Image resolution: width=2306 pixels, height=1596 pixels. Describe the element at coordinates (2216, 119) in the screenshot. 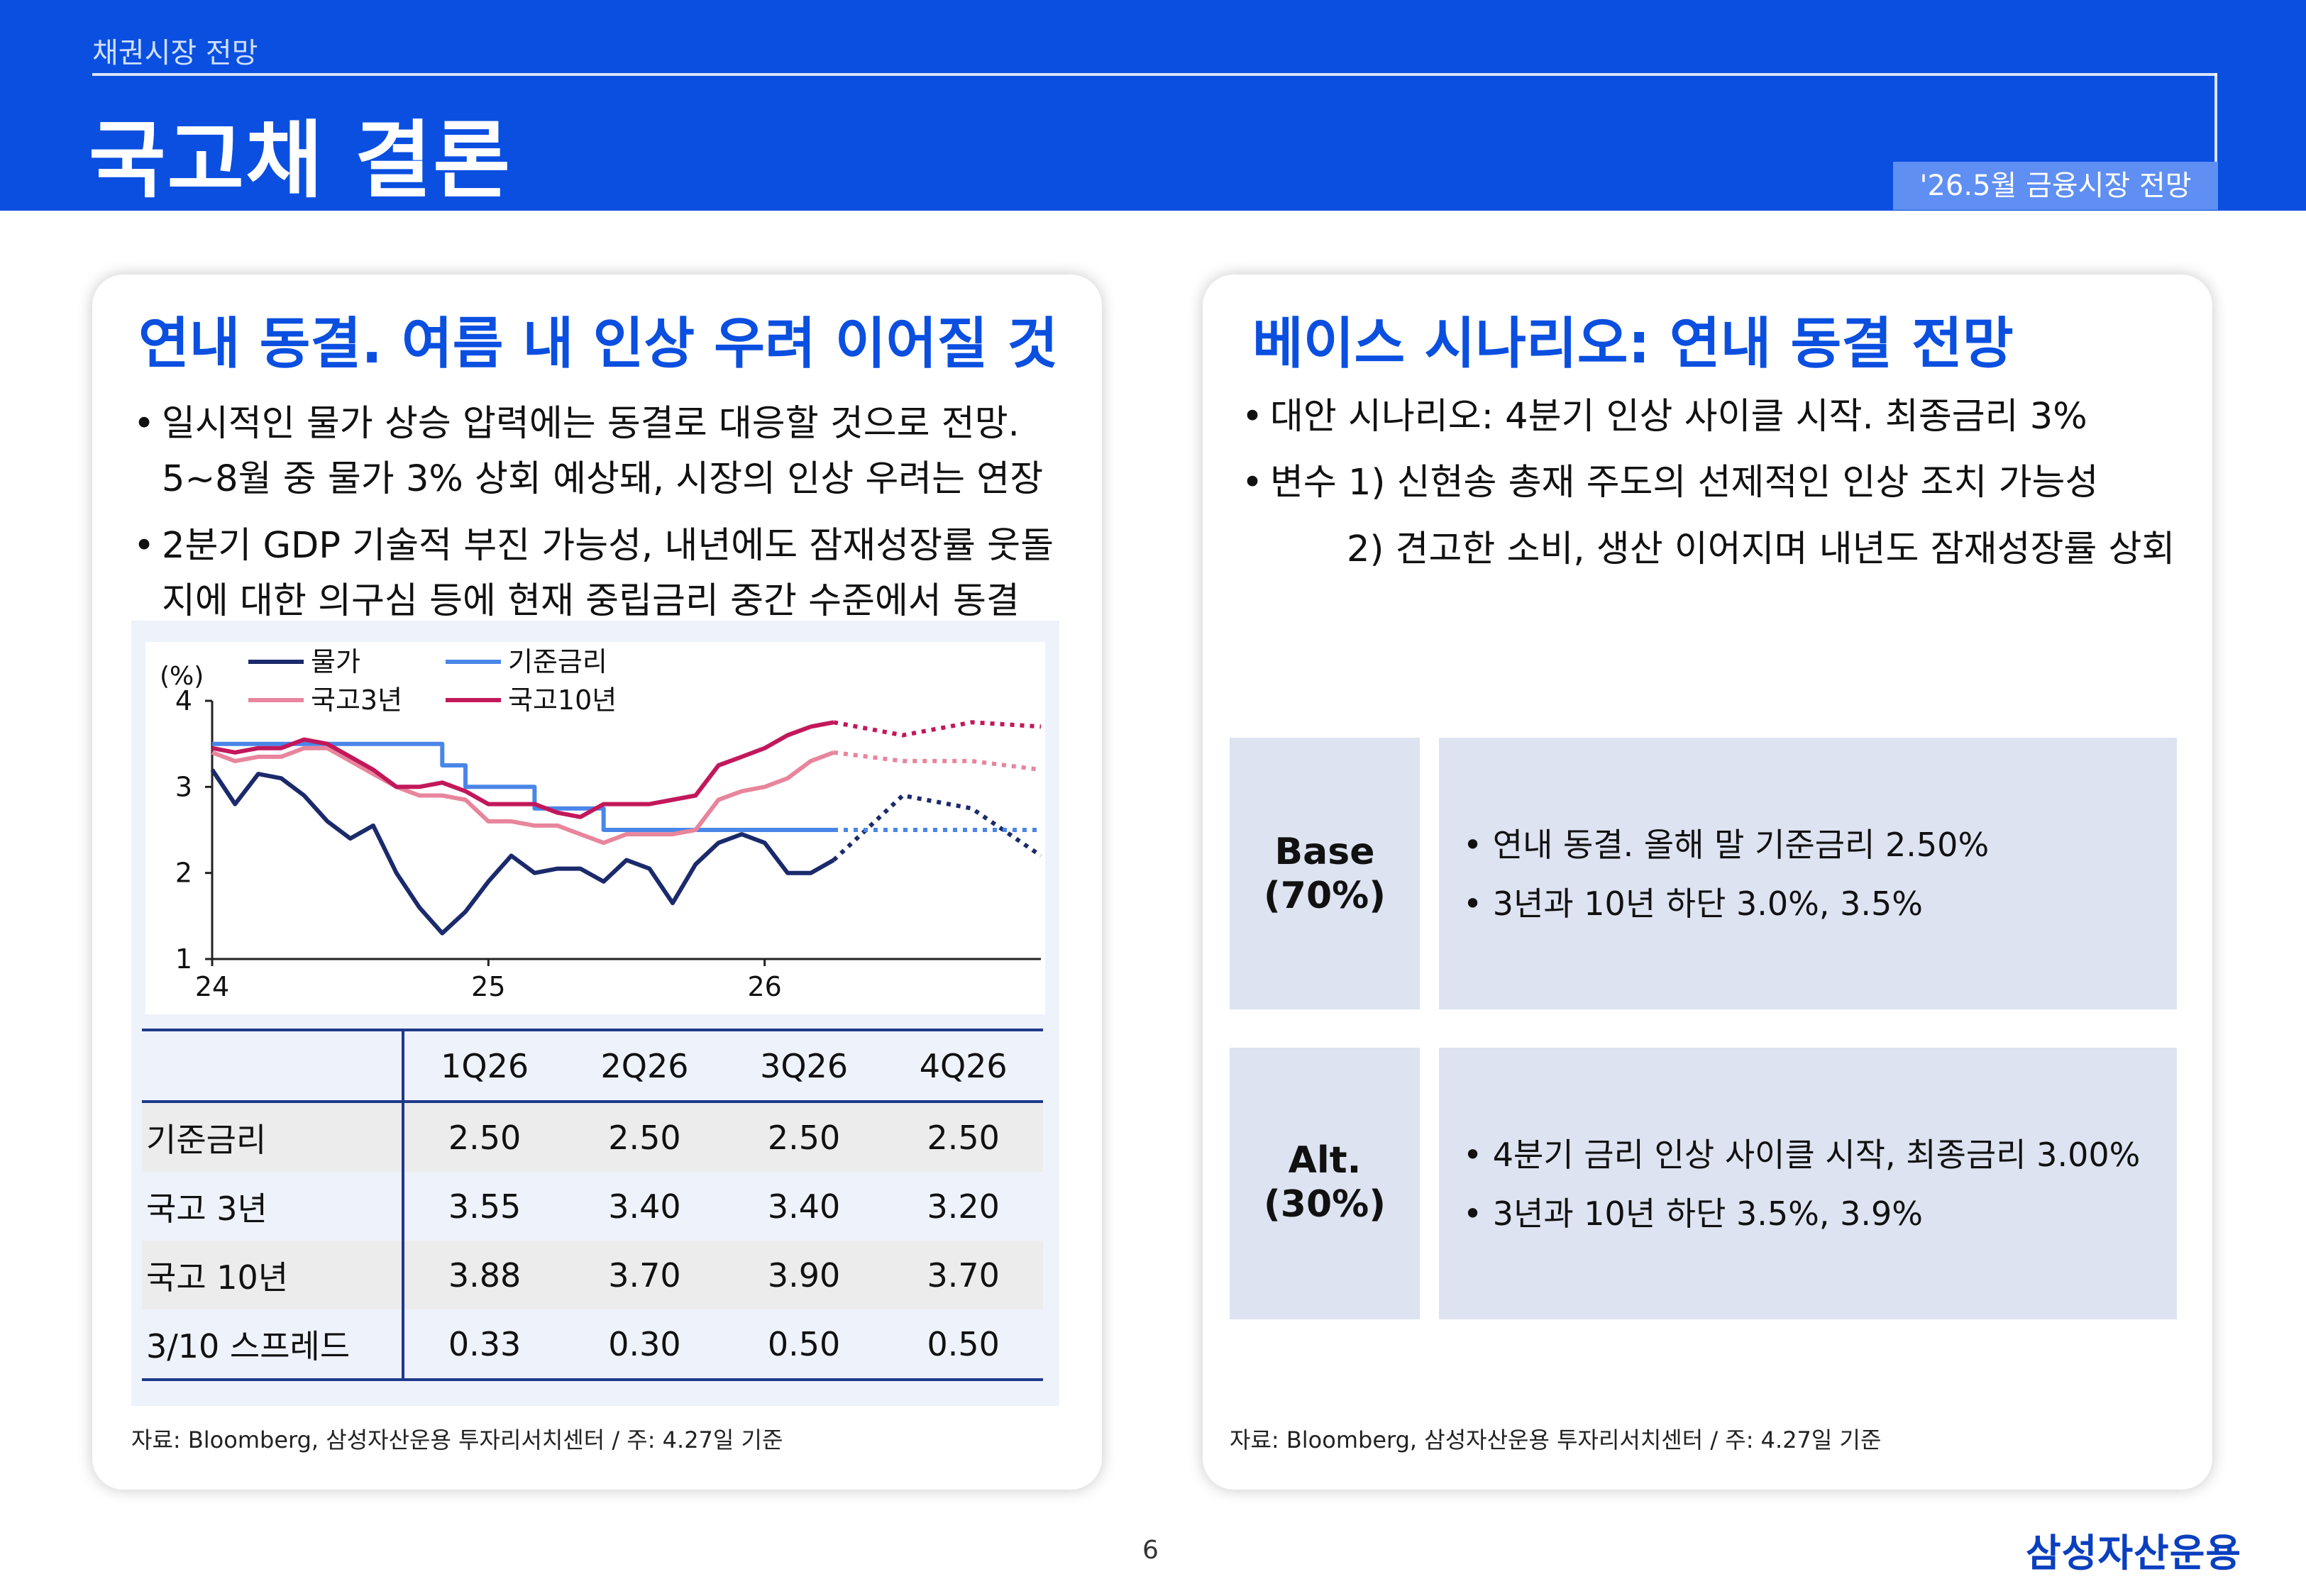

I see `header-divider-vertical` at that location.